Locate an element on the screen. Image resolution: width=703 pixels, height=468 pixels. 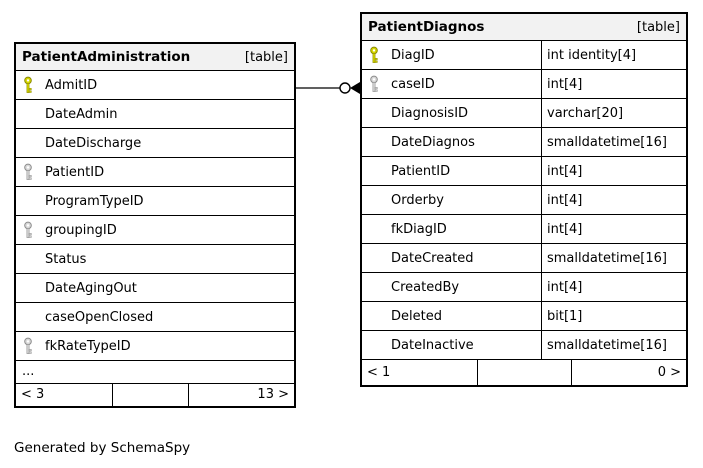
column-type: bit[1] is located at coordinates (565, 316).